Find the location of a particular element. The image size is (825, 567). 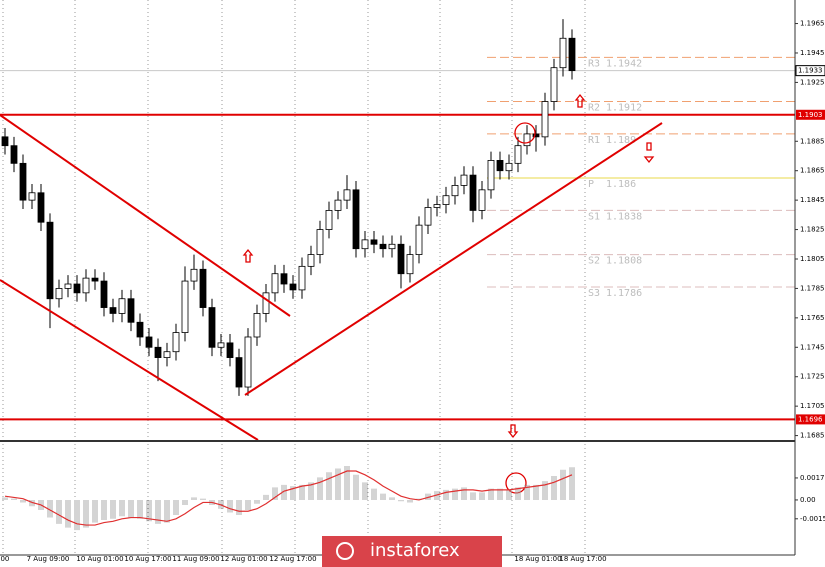

pivot-name: S1 is located at coordinates (594, 216).